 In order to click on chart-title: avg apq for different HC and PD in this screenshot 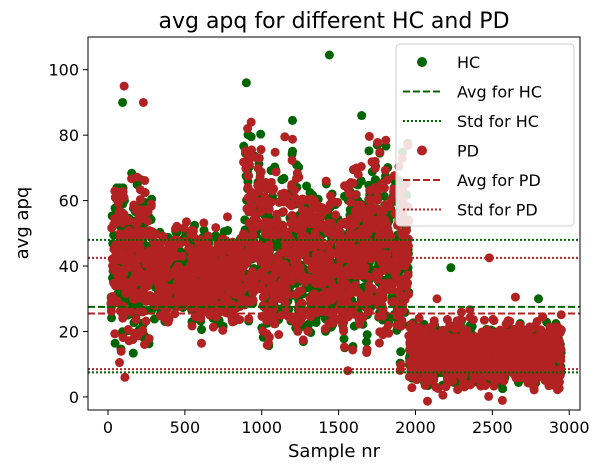, I will do `click(333, 21)`.